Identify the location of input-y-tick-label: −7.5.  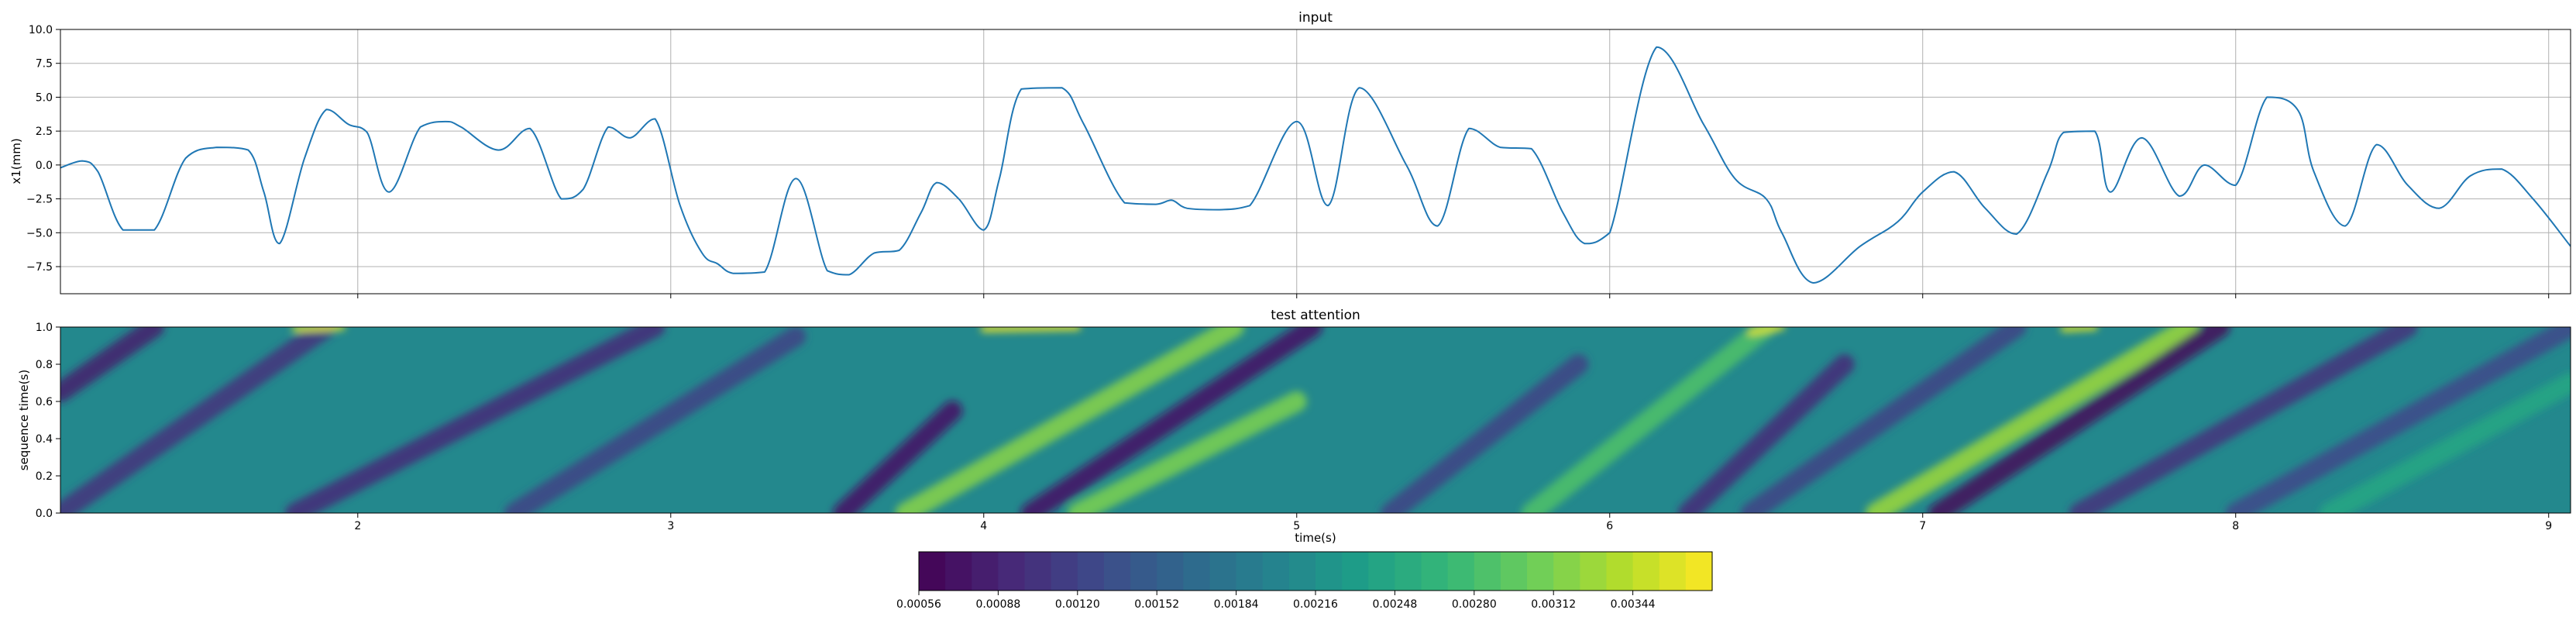
(39, 267).